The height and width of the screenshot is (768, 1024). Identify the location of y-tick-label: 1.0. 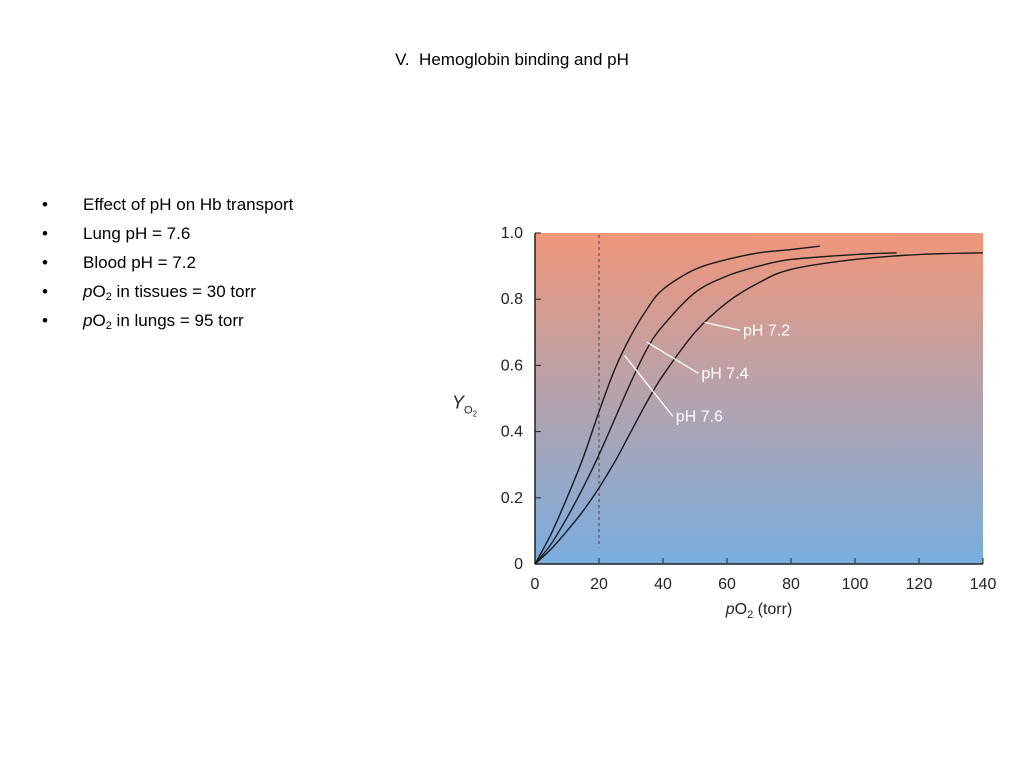
(512, 233).